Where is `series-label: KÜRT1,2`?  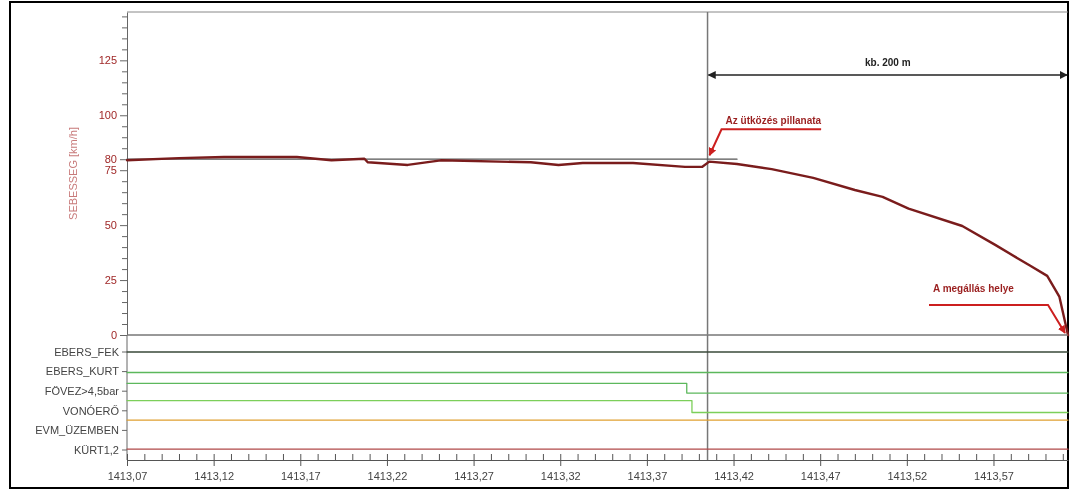 series-label: KÜRT1,2 is located at coordinates (96, 449).